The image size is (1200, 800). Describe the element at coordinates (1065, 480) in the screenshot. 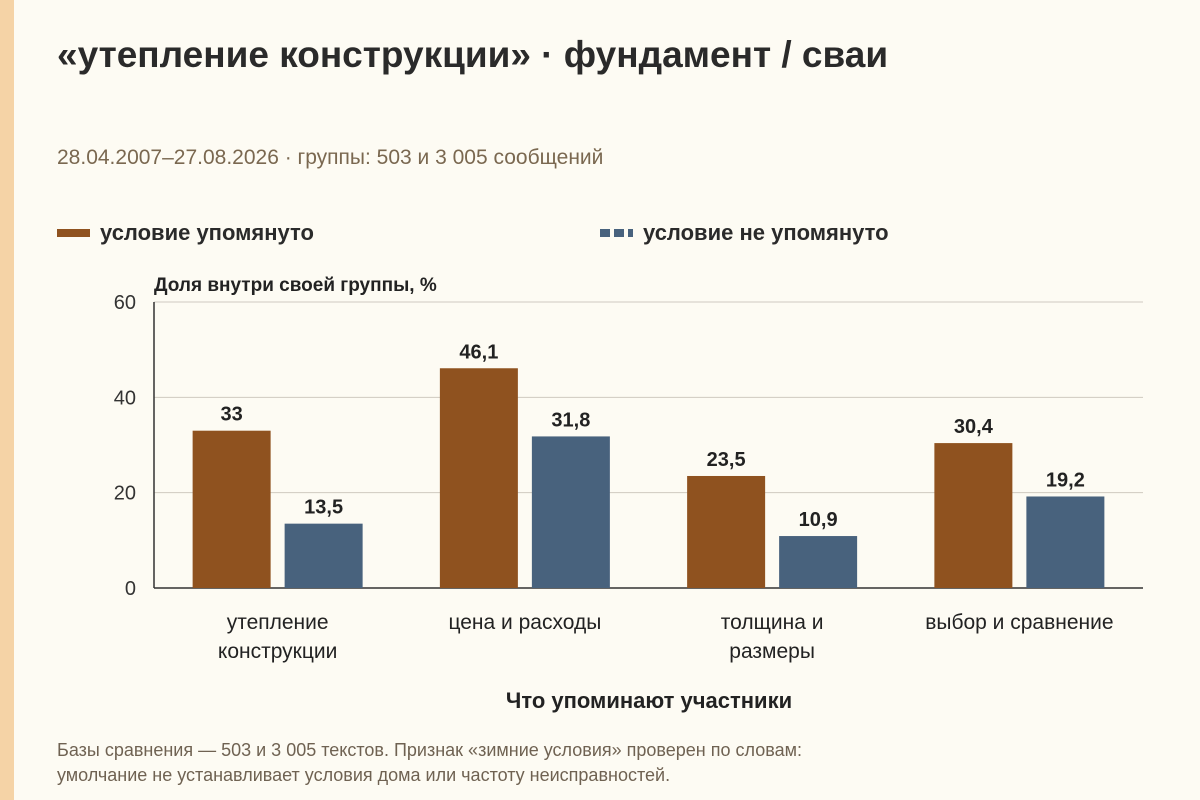

I see `bar-value-label: 19,2` at that location.